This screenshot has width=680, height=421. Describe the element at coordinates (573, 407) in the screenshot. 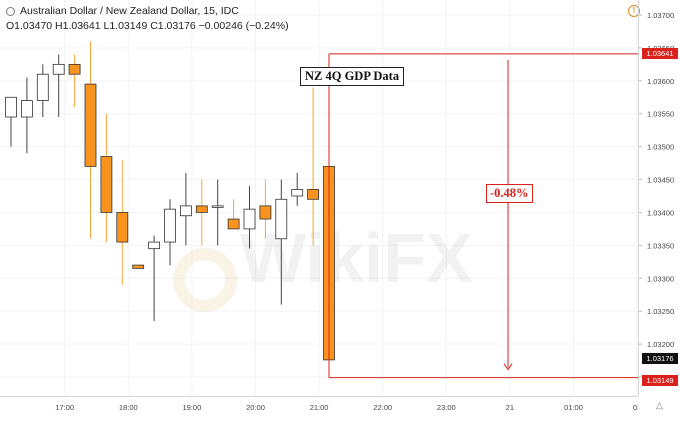

I see `time-tick-label: 01:00` at that location.